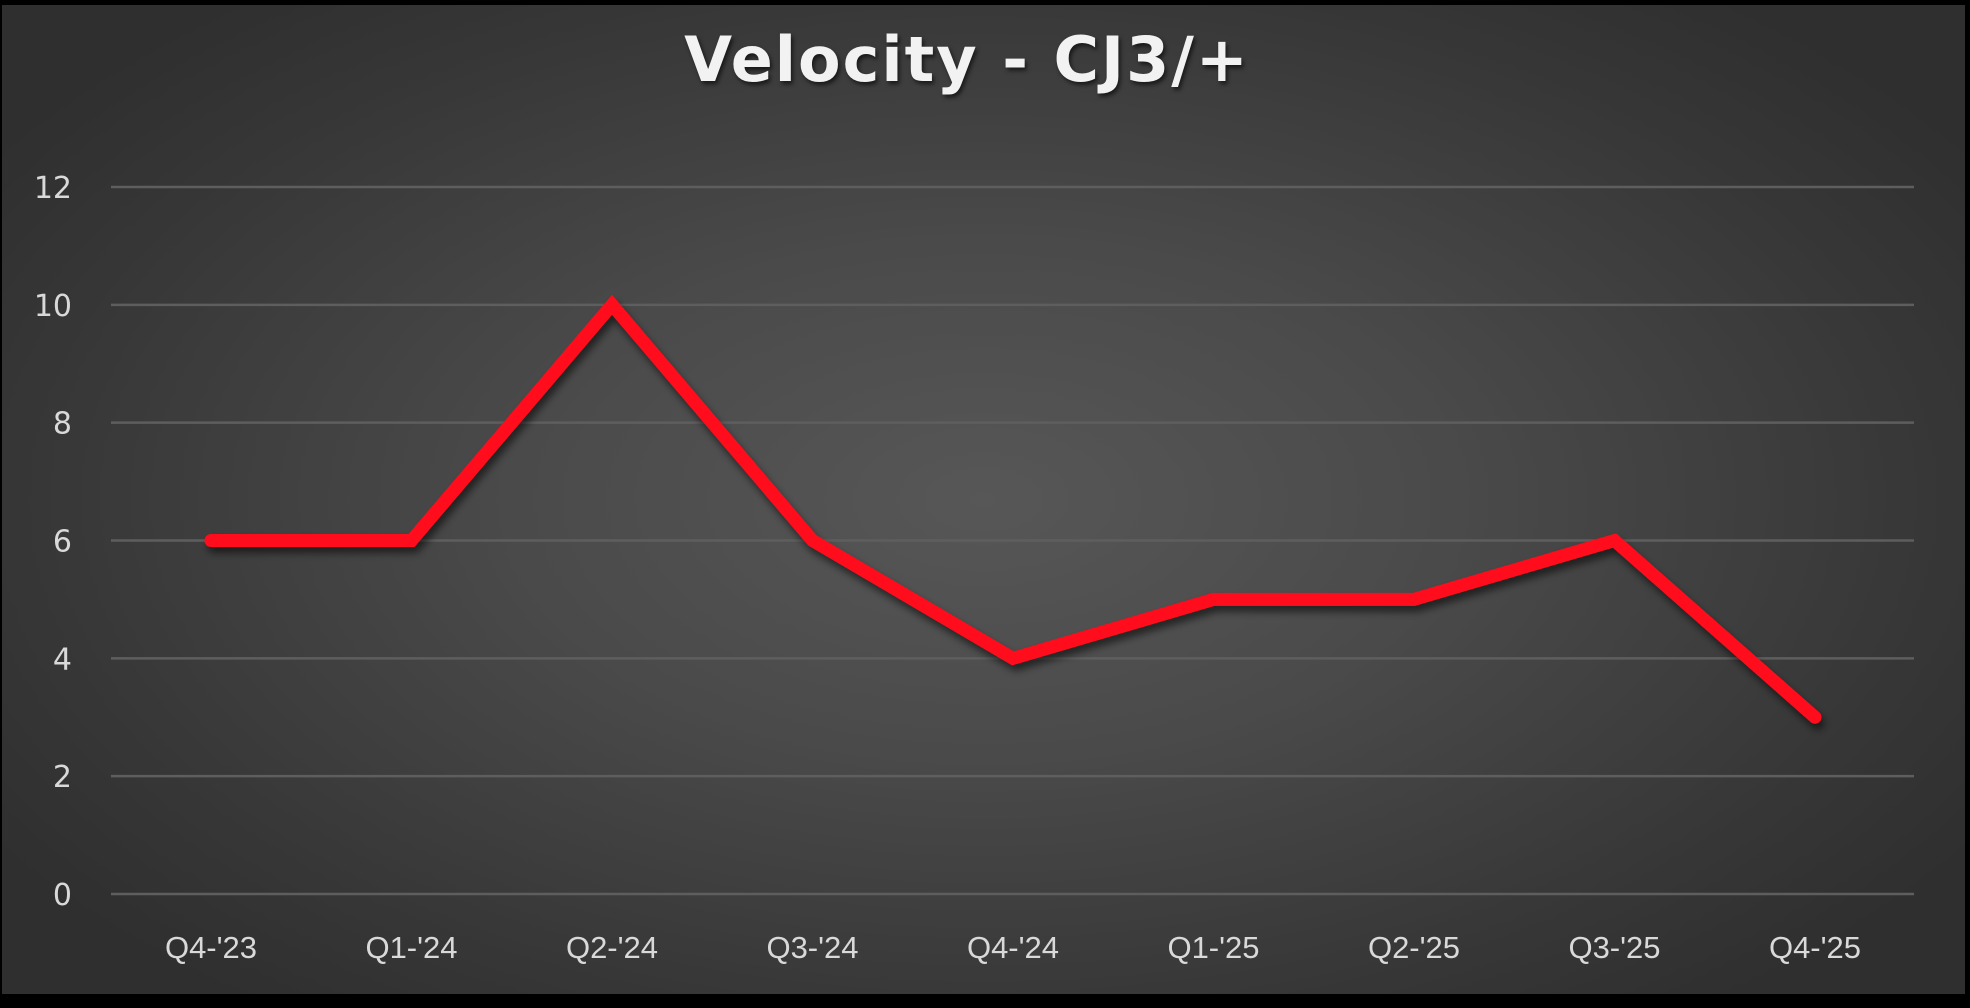  What do you see at coordinates (62, 777) in the screenshot?
I see `y-tick-label: 2` at bounding box center [62, 777].